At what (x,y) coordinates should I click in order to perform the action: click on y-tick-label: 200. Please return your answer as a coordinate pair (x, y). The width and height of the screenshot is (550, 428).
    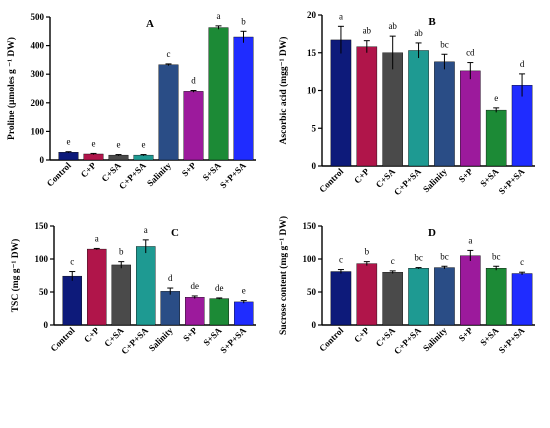
    Looking at the image, I should click on (38, 103).